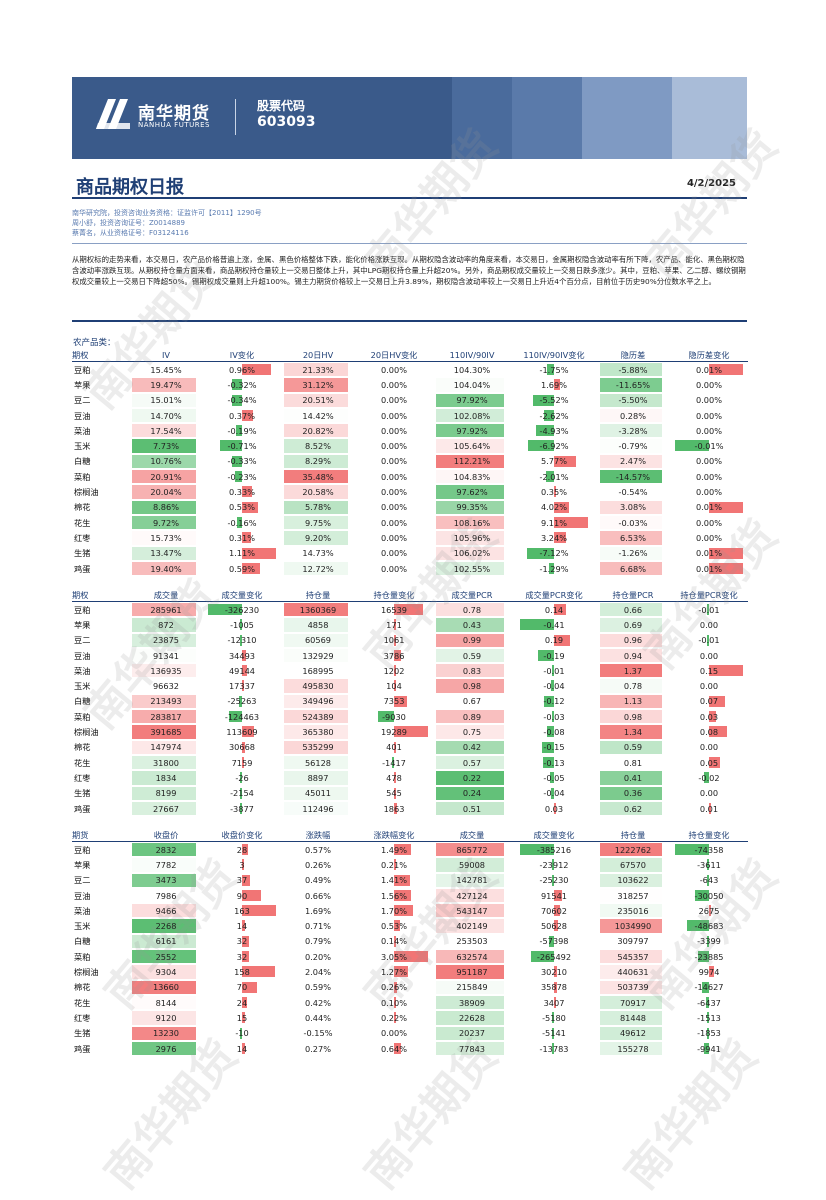  What do you see at coordinates (554, 553) in the screenshot?
I see `table-cell: -7.12%` at bounding box center [554, 553].